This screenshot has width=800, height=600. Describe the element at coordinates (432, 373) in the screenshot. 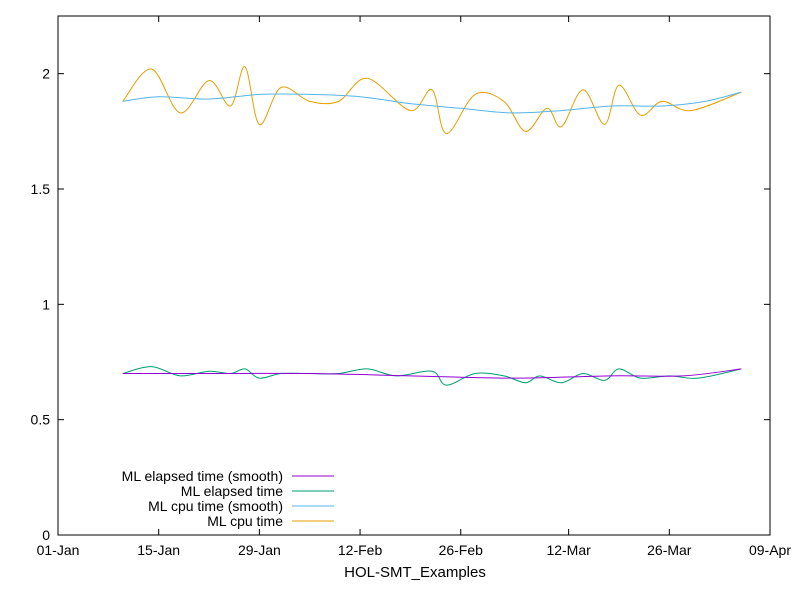

I see `series-line-ml-elapsed-time-smooth` at that location.